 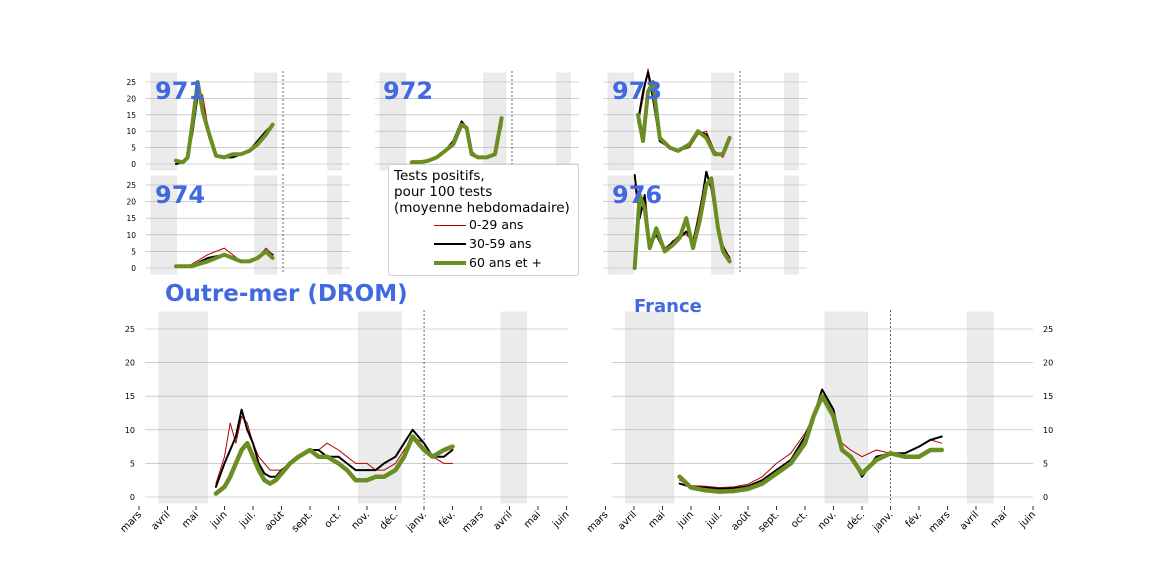 What do you see at coordinates (443, 192) in the screenshot?
I see `legend-title-line-2: pour 100 tests` at bounding box center [443, 192].